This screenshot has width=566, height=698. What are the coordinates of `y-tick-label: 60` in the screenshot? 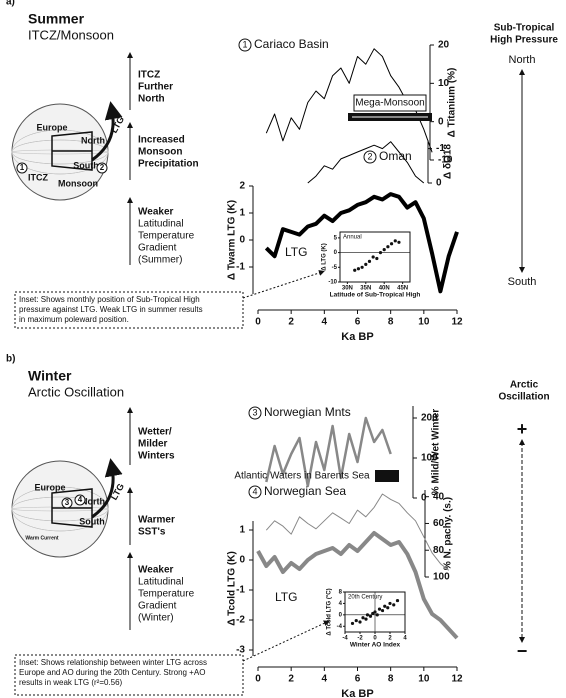 It's located at (439, 523).